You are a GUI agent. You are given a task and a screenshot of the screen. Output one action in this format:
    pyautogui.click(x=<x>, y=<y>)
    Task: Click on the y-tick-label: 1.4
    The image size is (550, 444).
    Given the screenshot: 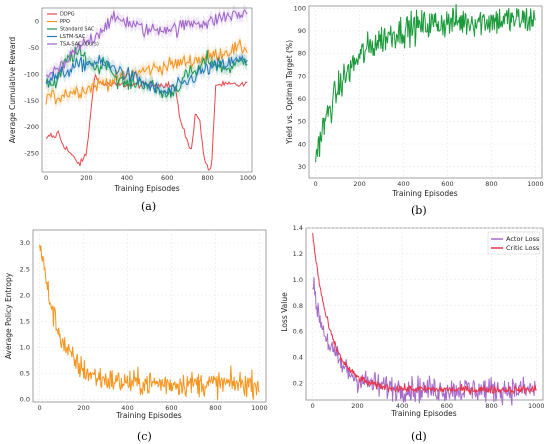 What is the action you would take?
    pyautogui.click(x=298, y=228)
    